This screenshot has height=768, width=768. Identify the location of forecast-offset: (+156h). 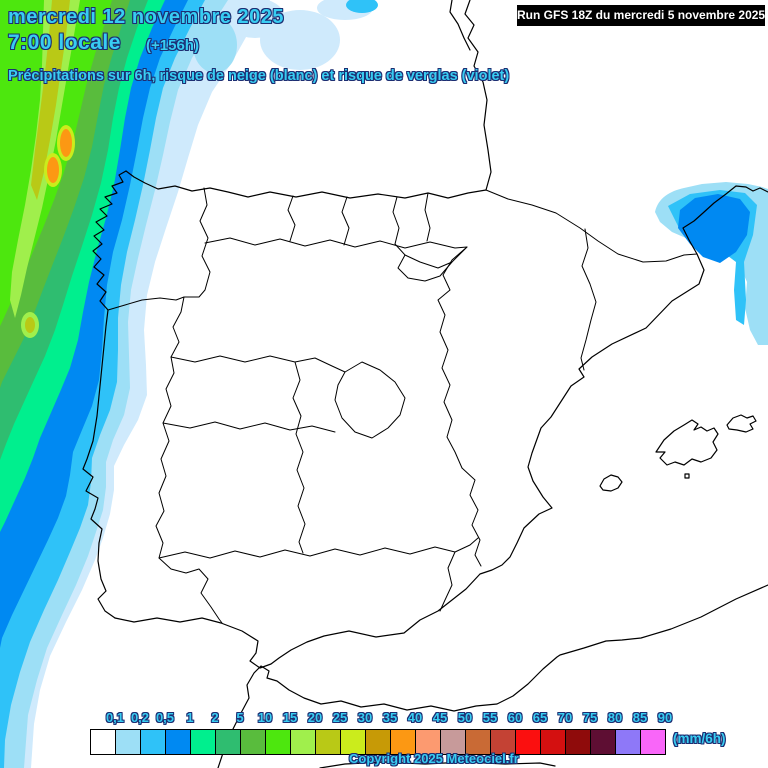
(172, 45).